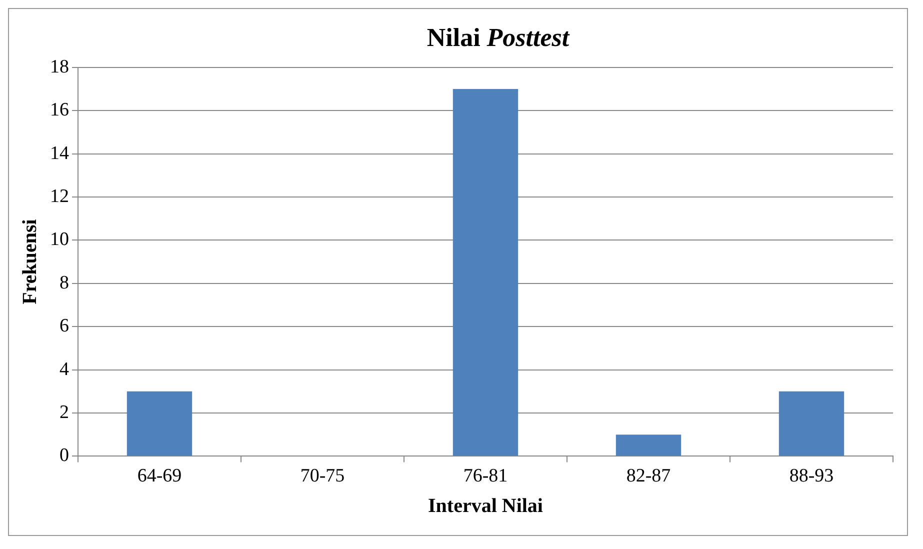 The height and width of the screenshot is (549, 923). What do you see at coordinates (59, 110) in the screenshot?
I see `y-tick-label: 16` at bounding box center [59, 110].